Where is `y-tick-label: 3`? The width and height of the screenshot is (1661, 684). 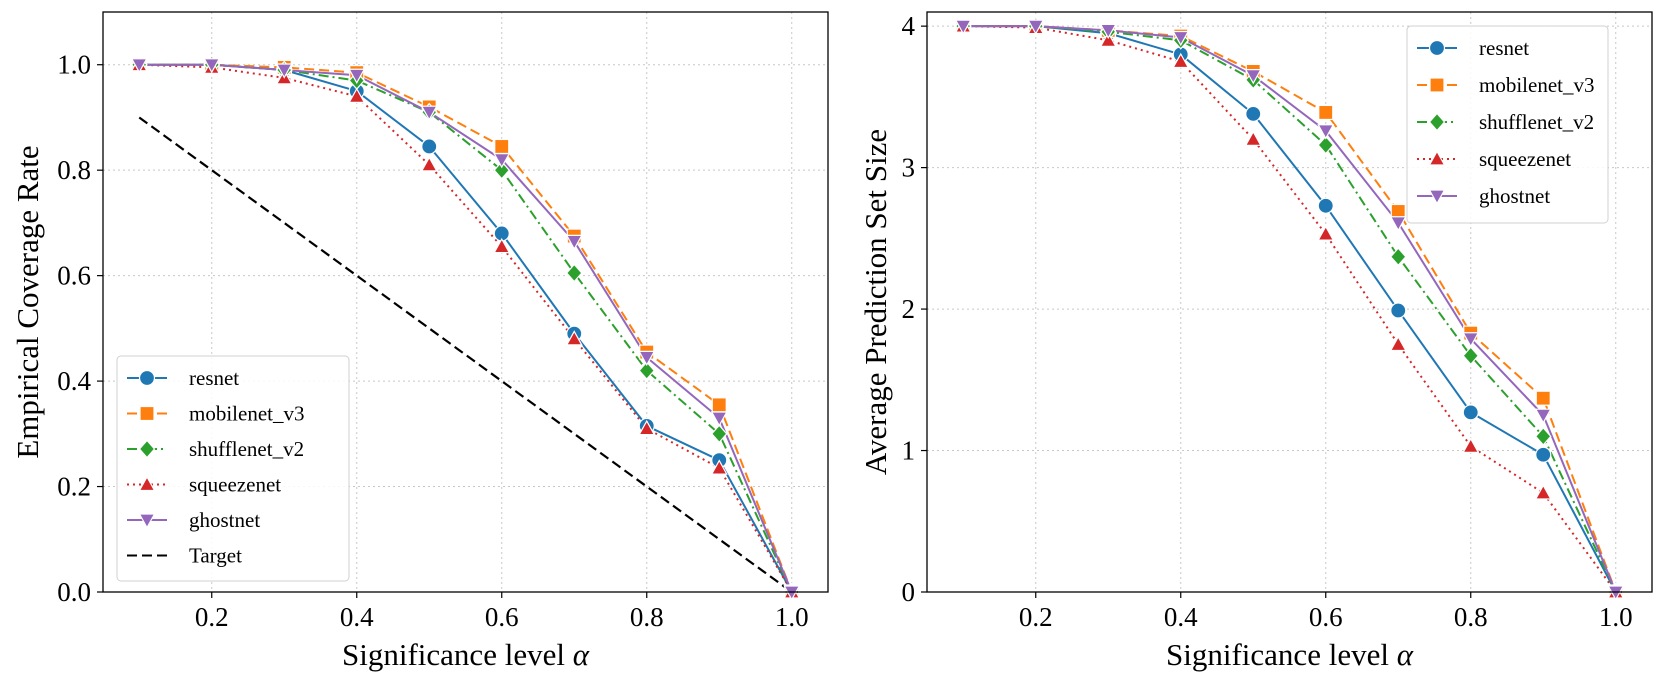 y-tick-label: 3 is located at coordinates (909, 168).